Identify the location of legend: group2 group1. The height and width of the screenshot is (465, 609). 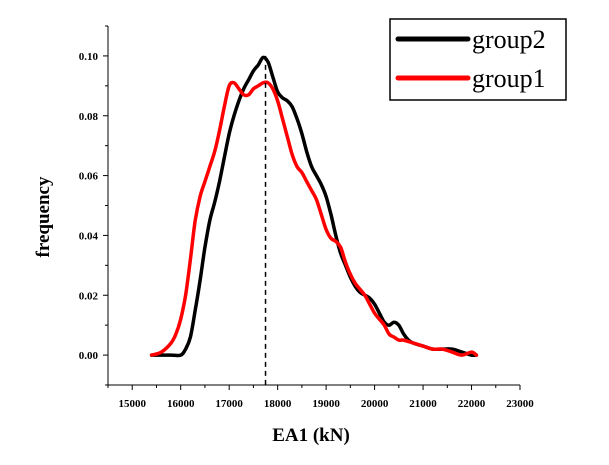
(478, 59).